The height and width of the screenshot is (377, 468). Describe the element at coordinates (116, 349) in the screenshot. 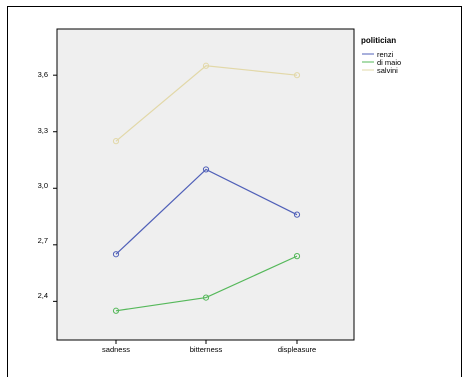

I see `x-tick-label: sadness` at that location.